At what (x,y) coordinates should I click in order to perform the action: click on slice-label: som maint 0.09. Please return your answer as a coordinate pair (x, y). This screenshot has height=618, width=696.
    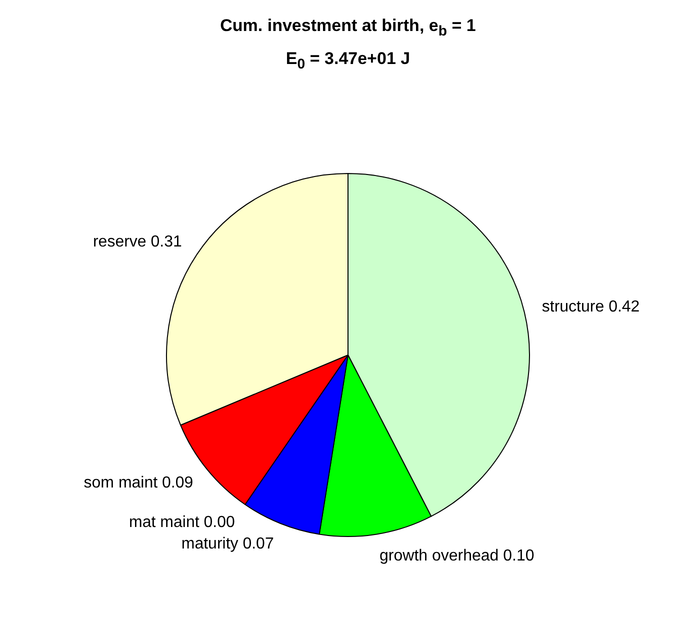
    Looking at the image, I should click on (139, 483).